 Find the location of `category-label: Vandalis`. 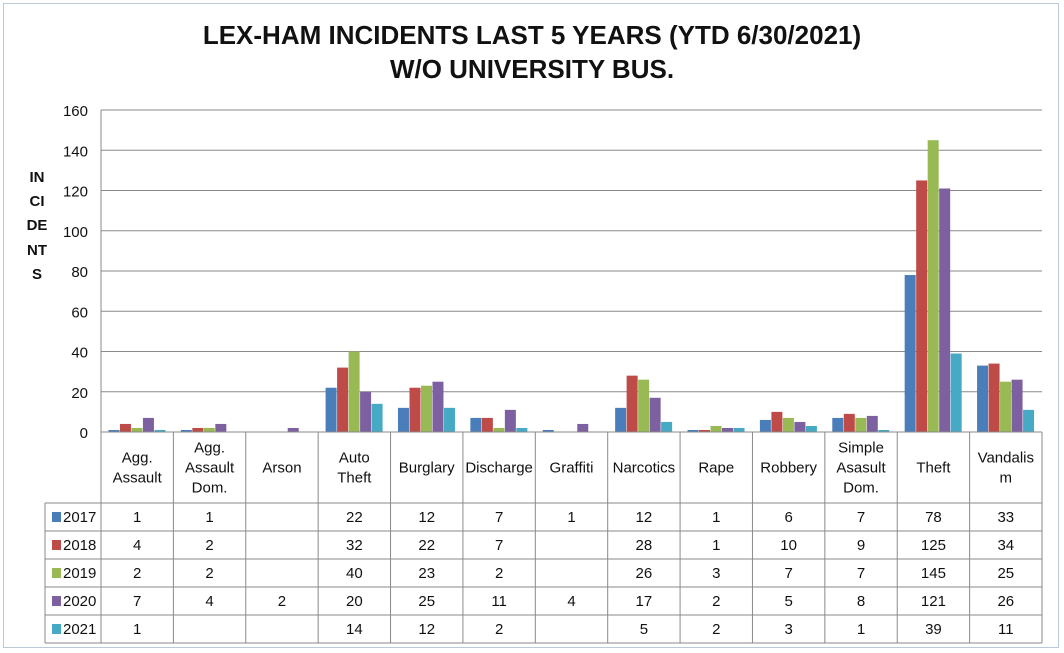

category-label: Vandalis is located at coordinates (1006, 458).